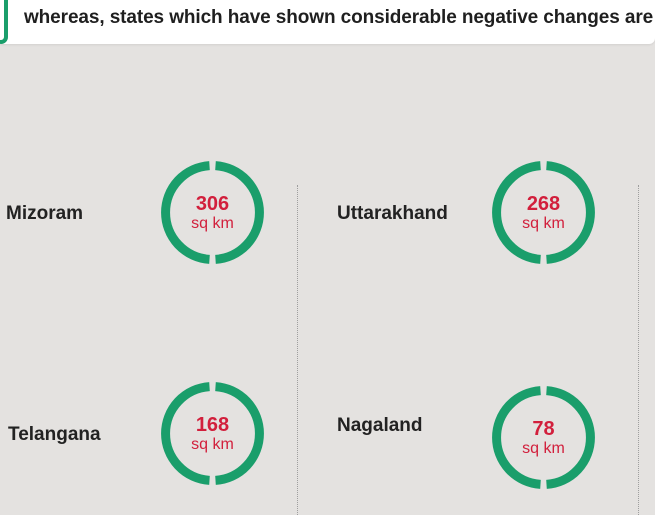 The image size is (655, 515). I want to click on unit-telangana: sq km, so click(212, 444).